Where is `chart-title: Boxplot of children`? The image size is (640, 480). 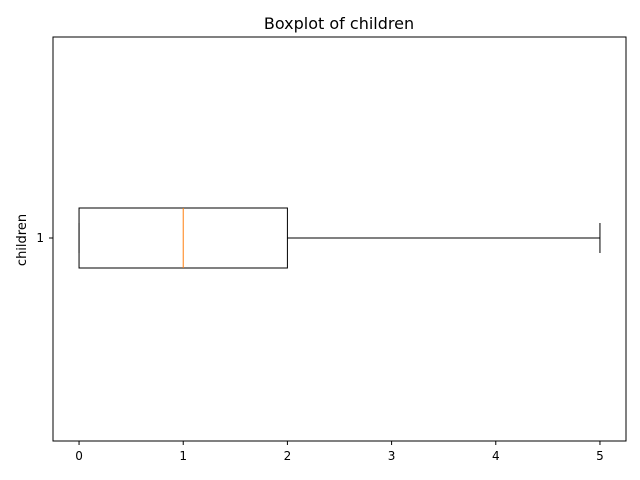 chart-title: Boxplot of children is located at coordinates (339, 23).